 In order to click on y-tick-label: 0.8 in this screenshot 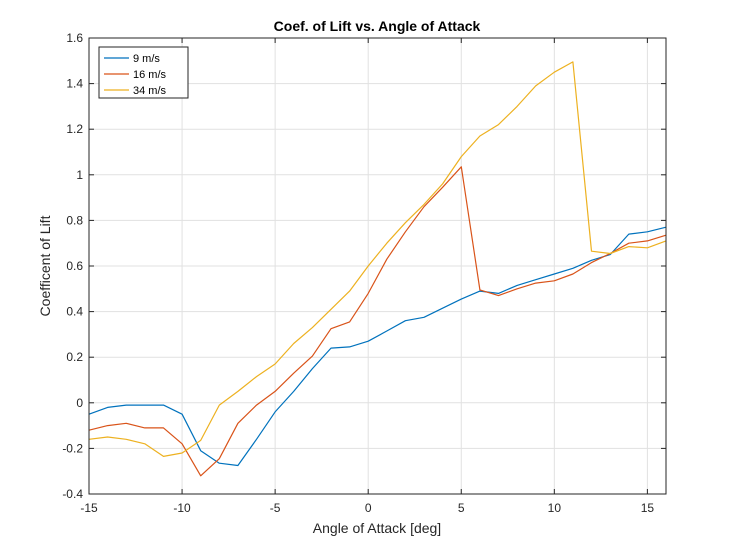, I will do `click(74, 220)`.